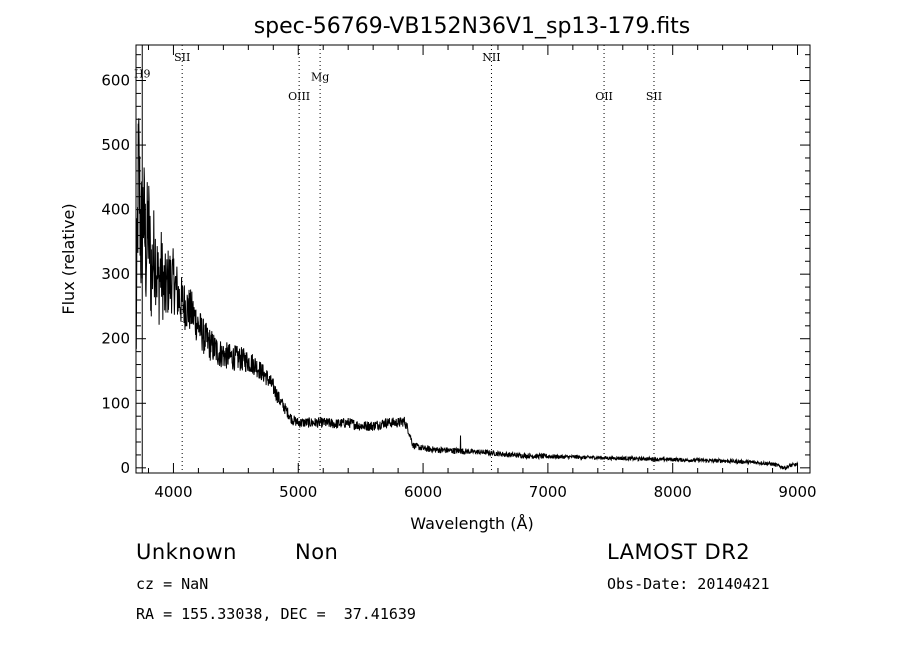  Describe the element at coordinates (491, 57) in the screenshot. I see `spectral-line-label-4: NII` at that location.